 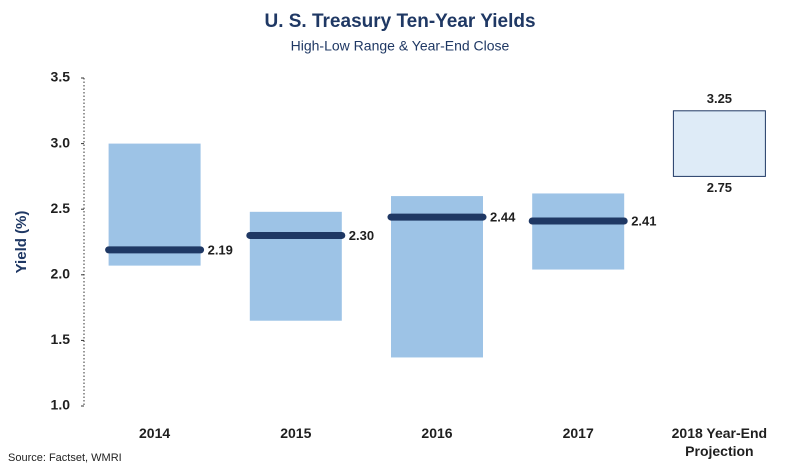 What do you see at coordinates (61, 142) in the screenshot?
I see `y-tick-label: 3.0` at bounding box center [61, 142].